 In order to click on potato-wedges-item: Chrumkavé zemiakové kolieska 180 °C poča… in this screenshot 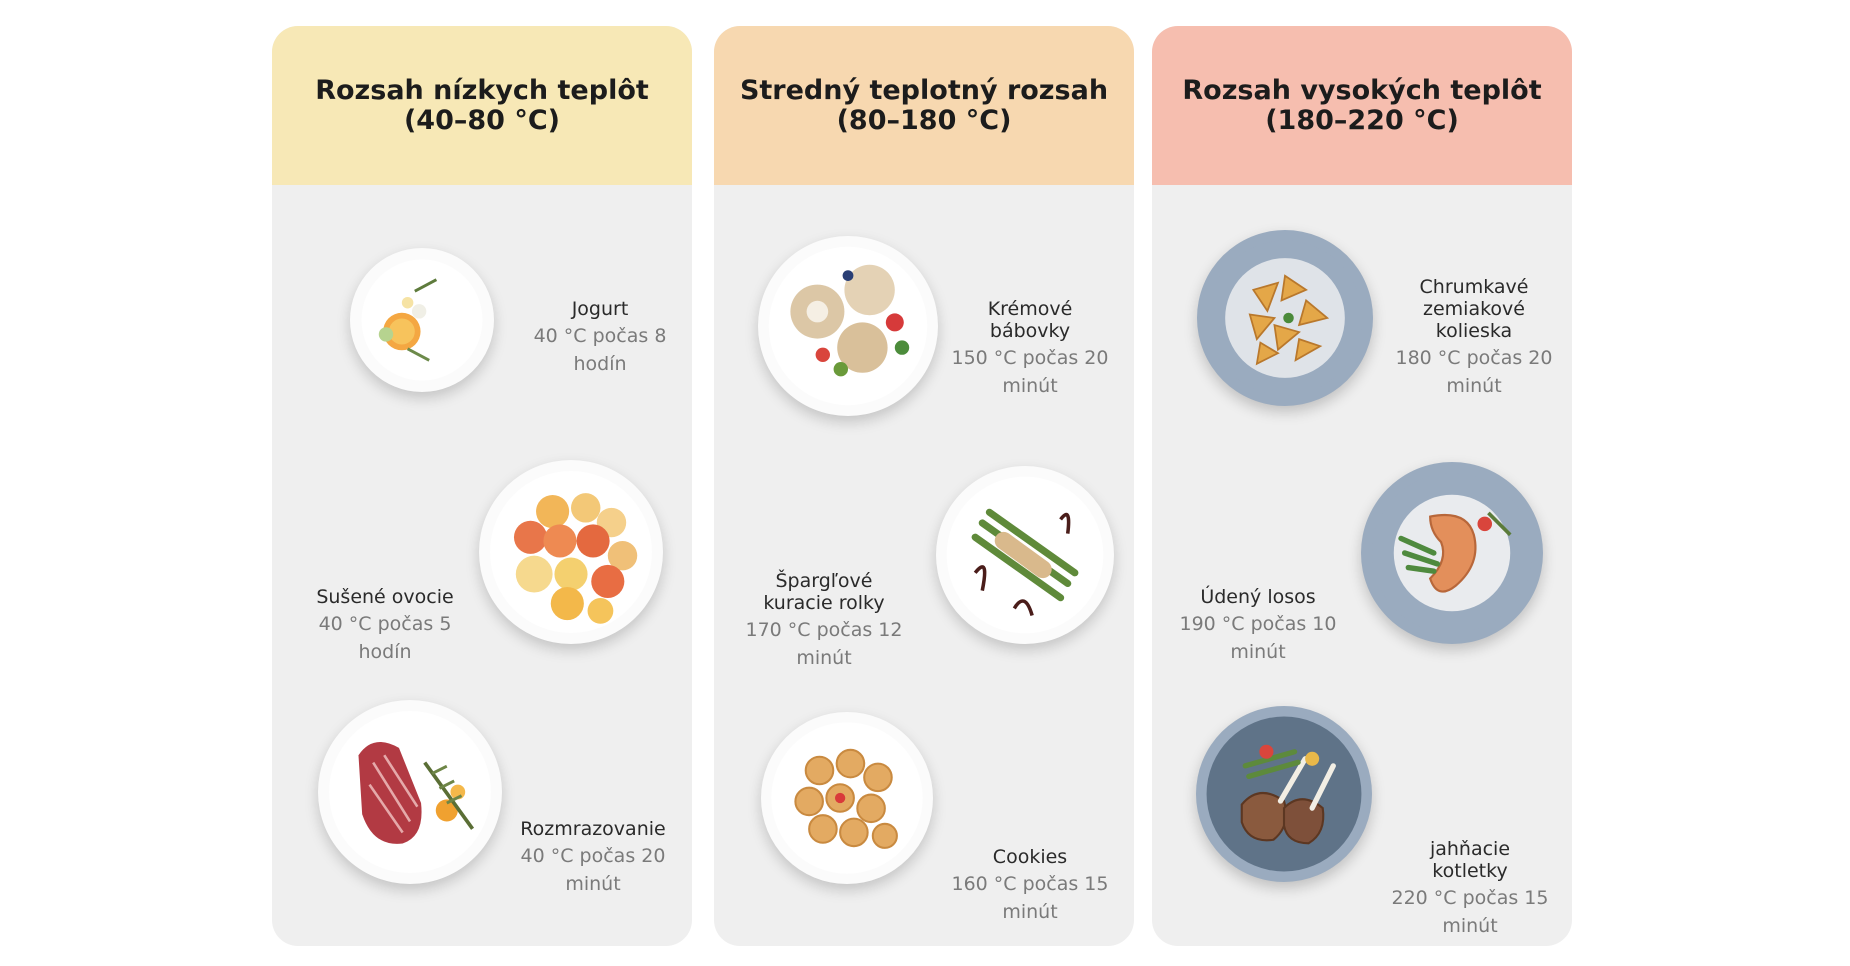, I will do `click(1474, 338)`.